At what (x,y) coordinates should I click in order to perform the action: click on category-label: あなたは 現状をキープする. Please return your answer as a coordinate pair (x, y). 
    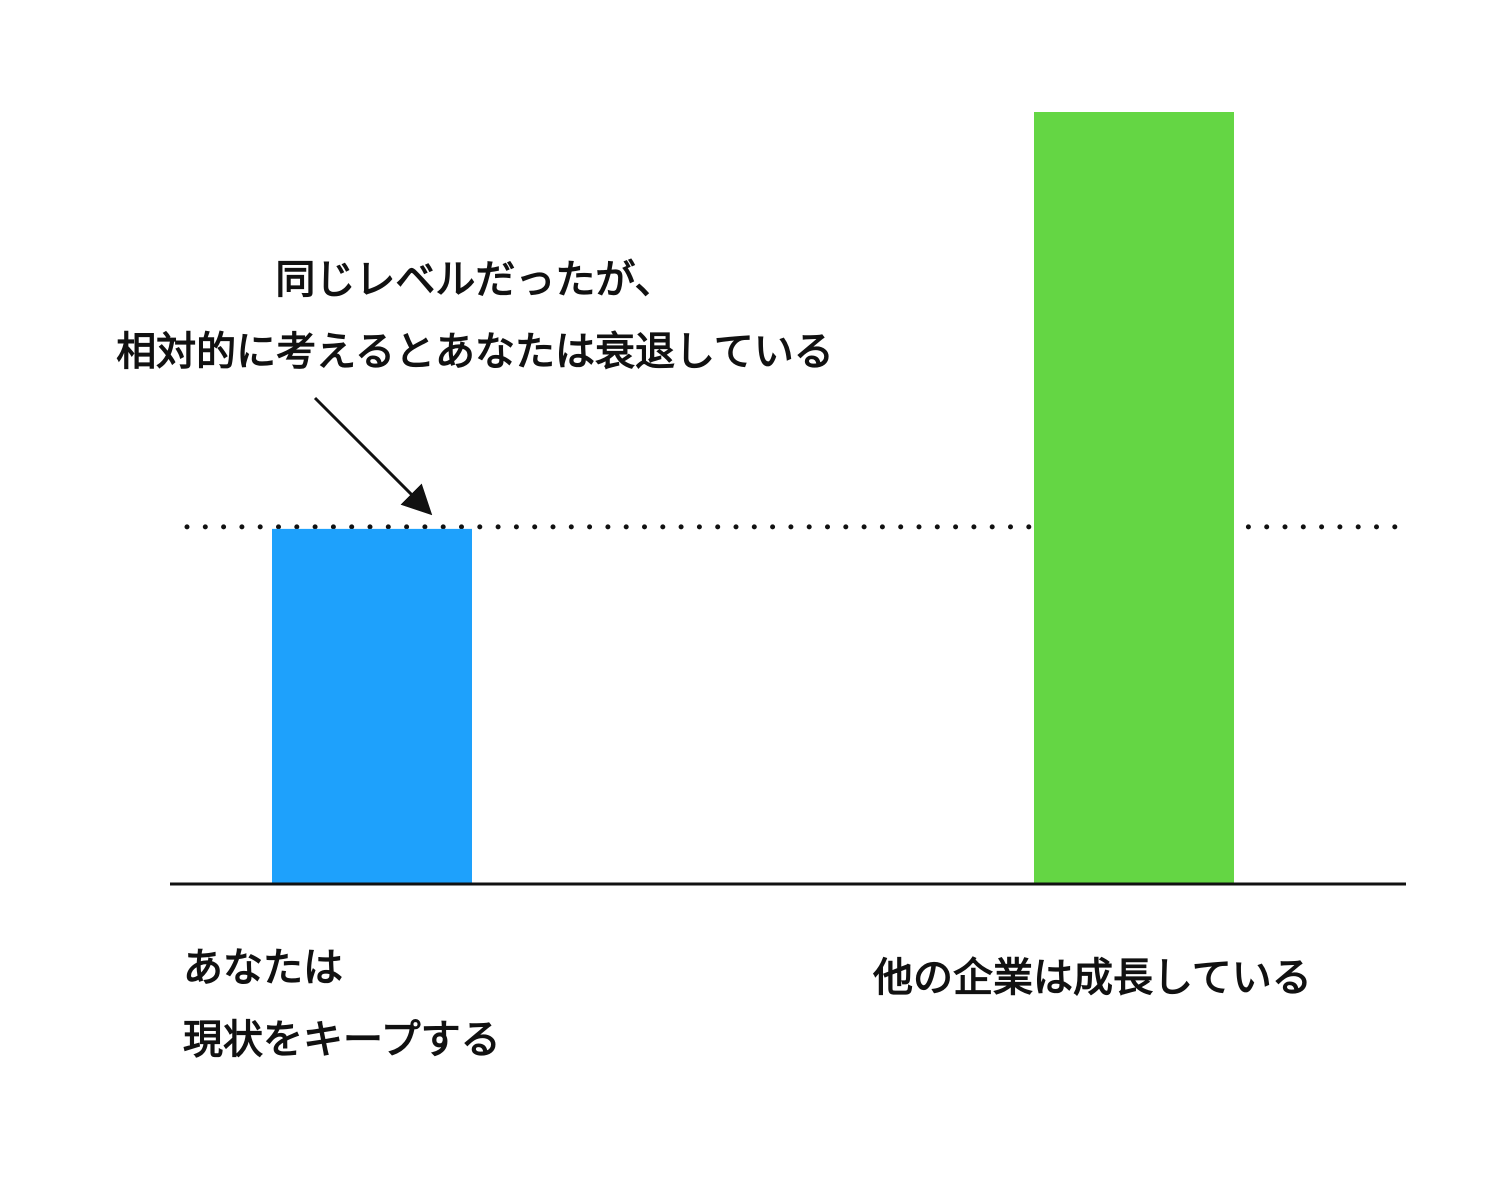
    Looking at the image, I should click on (342, 1004).